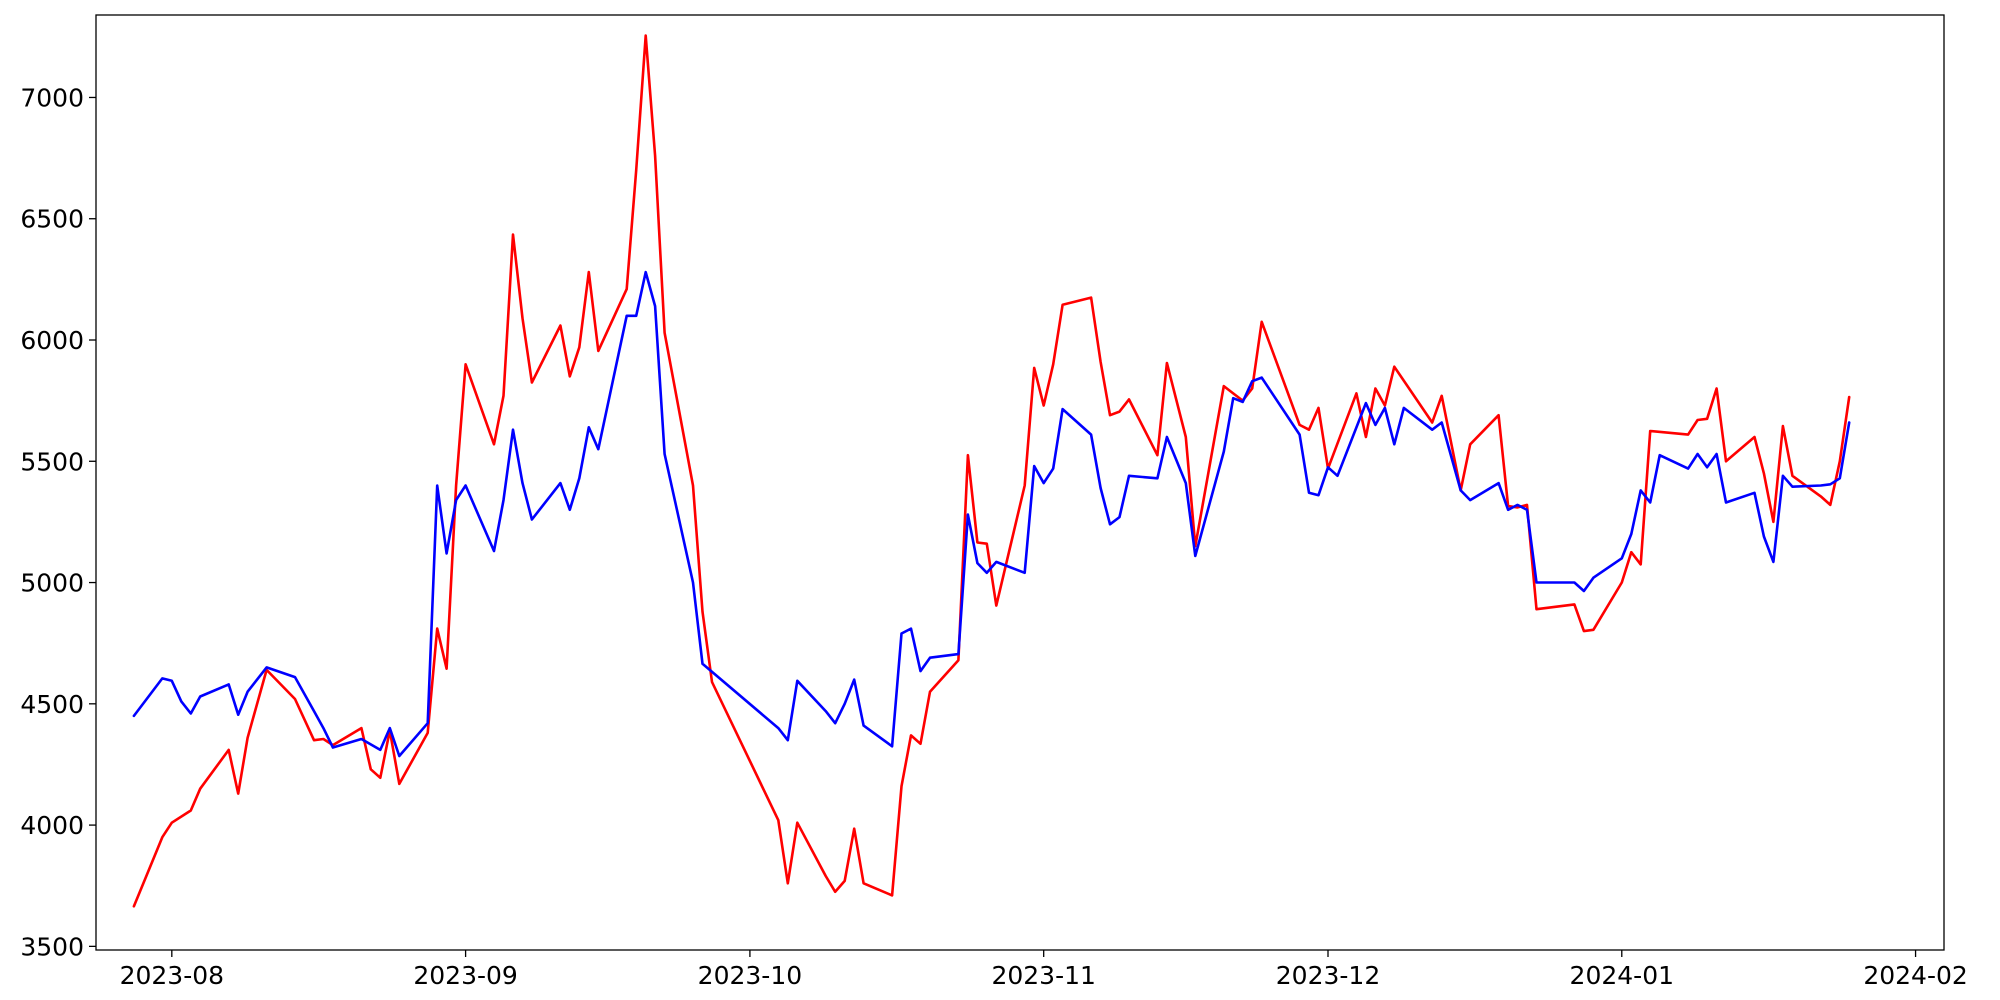 This screenshot has height=1000, width=2000. Describe the element at coordinates (52, 461) in the screenshot. I see `y-tick-label: 5500` at that location.